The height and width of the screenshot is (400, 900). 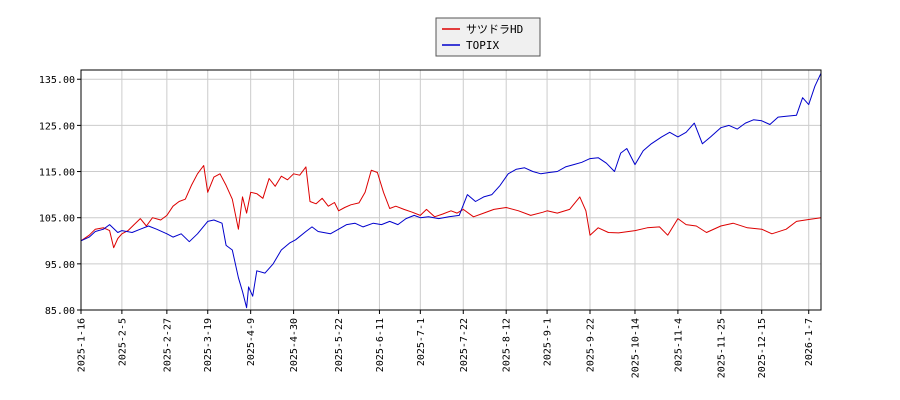 What do you see at coordinates (60, 265) in the screenshot?
I see `y-tick-label: 95.00` at bounding box center [60, 265].